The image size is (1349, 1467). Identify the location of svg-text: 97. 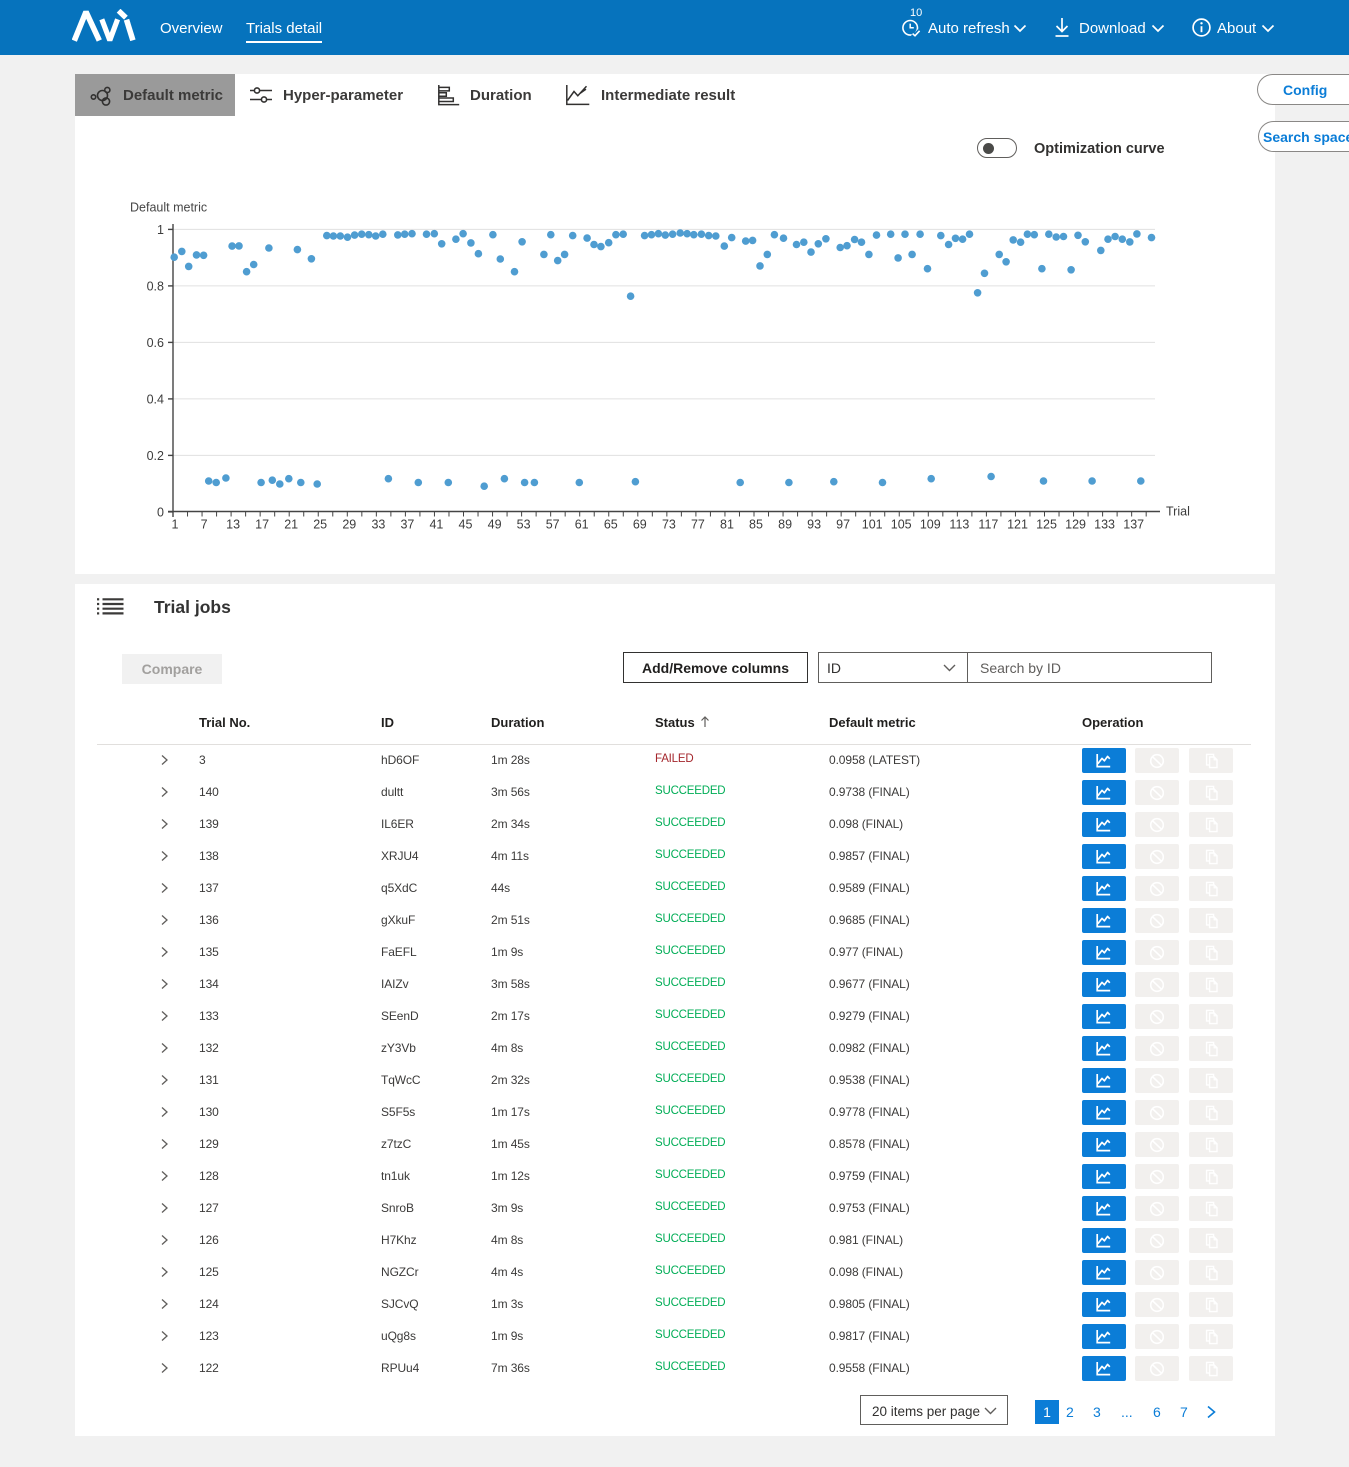
(843, 525).